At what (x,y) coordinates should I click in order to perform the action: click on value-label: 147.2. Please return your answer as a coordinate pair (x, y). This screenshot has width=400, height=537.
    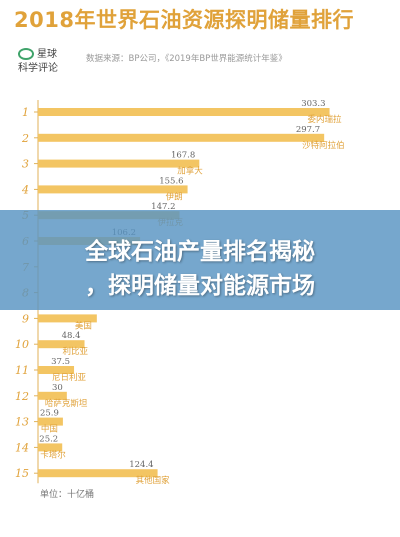
    Looking at the image, I should click on (163, 207).